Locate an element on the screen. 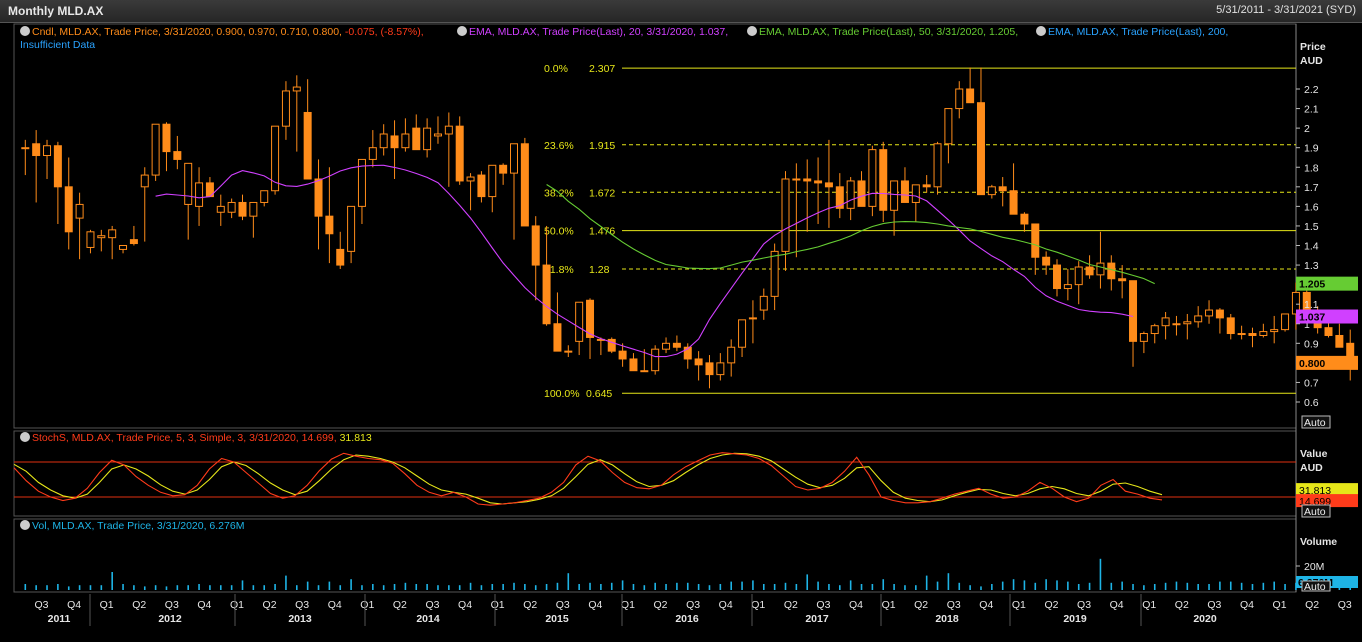 This screenshot has height=642, width=1362. price-tick-label: 1.1 is located at coordinates (1311, 305).